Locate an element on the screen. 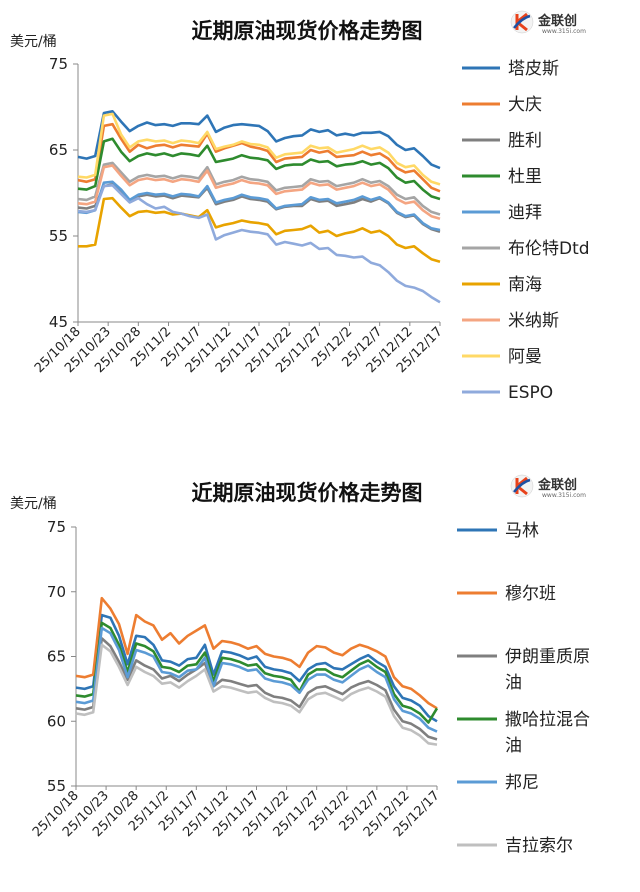 The height and width of the screenshot is (892, 640). y-tick-label: 45 is located at coordinates (58, 322).